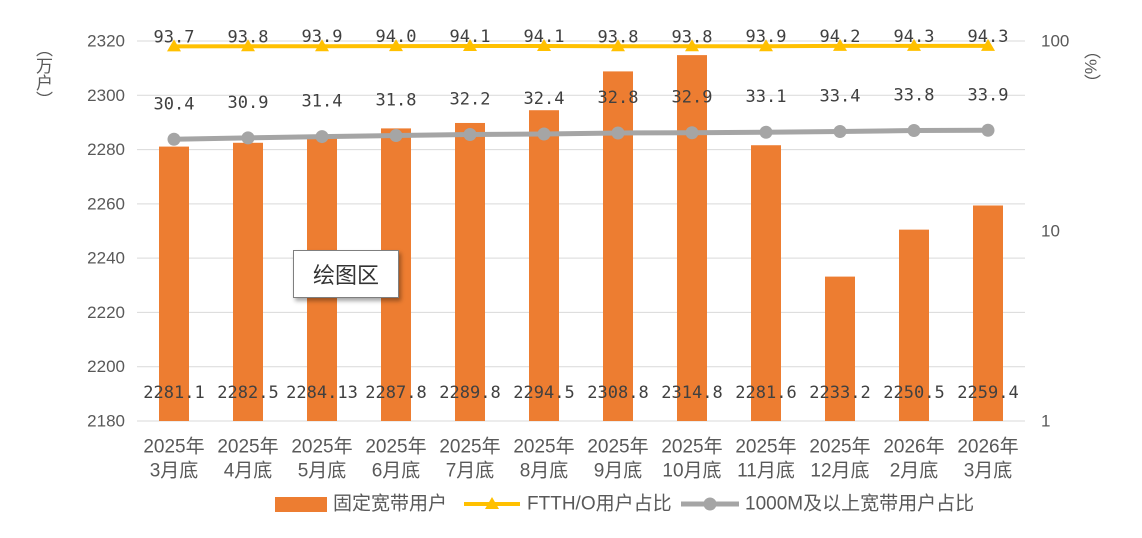  I want to click on category-label-2-month: 4月底, so click(248, 471).